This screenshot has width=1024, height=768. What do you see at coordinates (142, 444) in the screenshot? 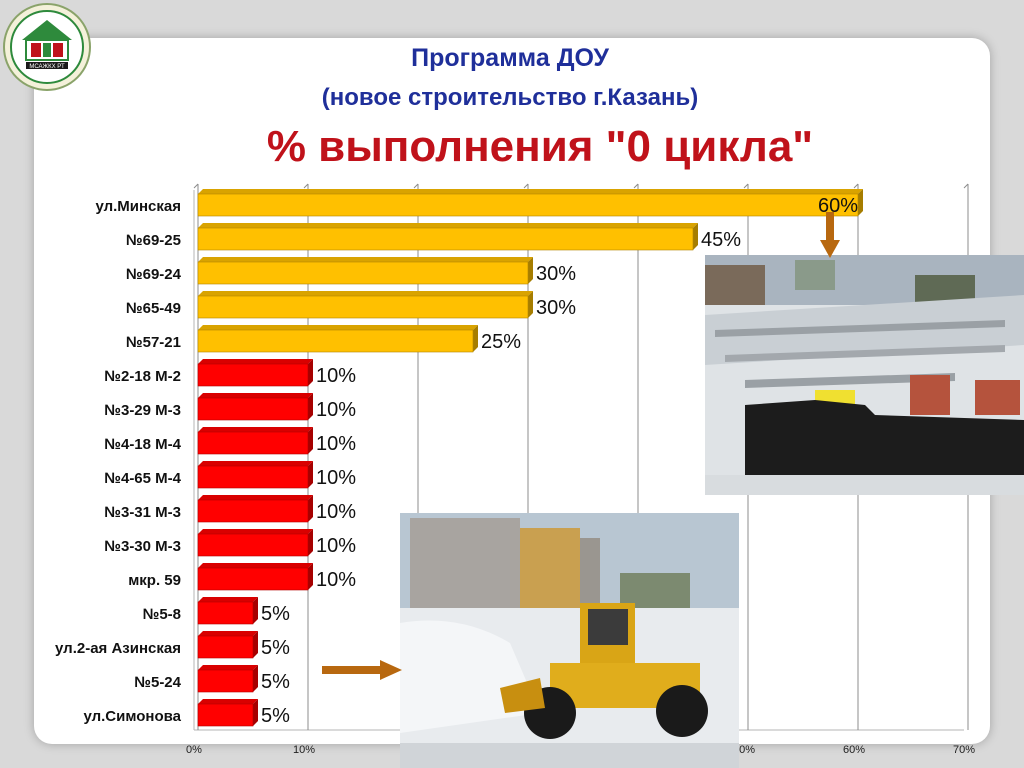
I see `category-label: №4-18 М-4` at bounding box center [142, 444].